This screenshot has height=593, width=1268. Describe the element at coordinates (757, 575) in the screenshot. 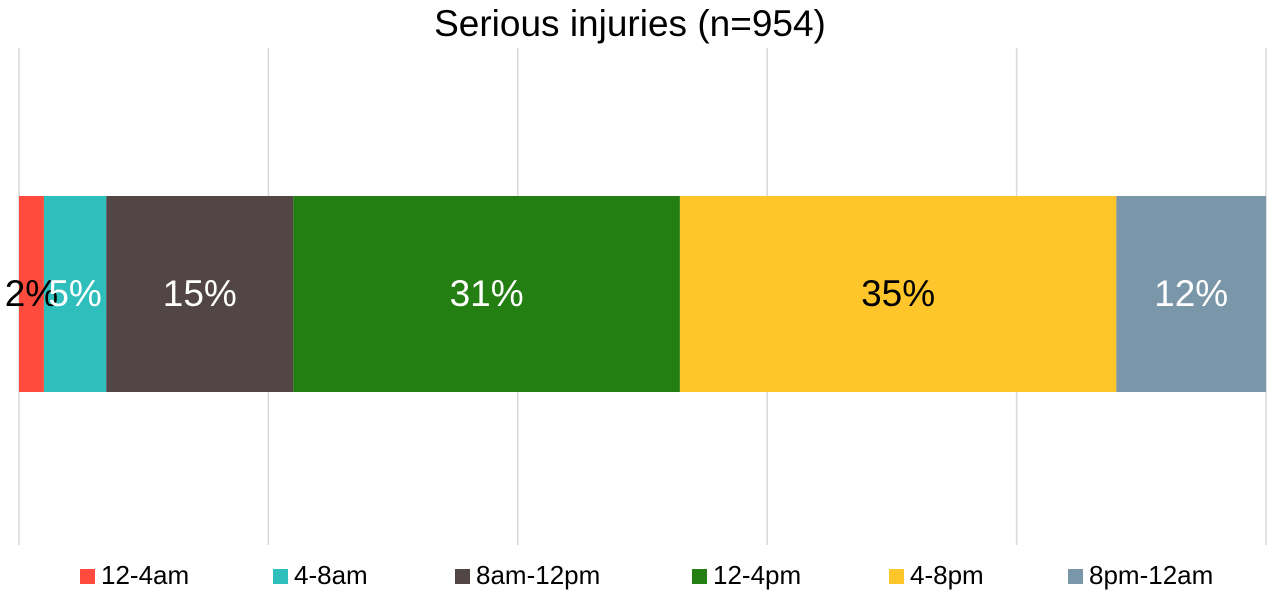

I see `legend-label: 12-4pm` at that location.